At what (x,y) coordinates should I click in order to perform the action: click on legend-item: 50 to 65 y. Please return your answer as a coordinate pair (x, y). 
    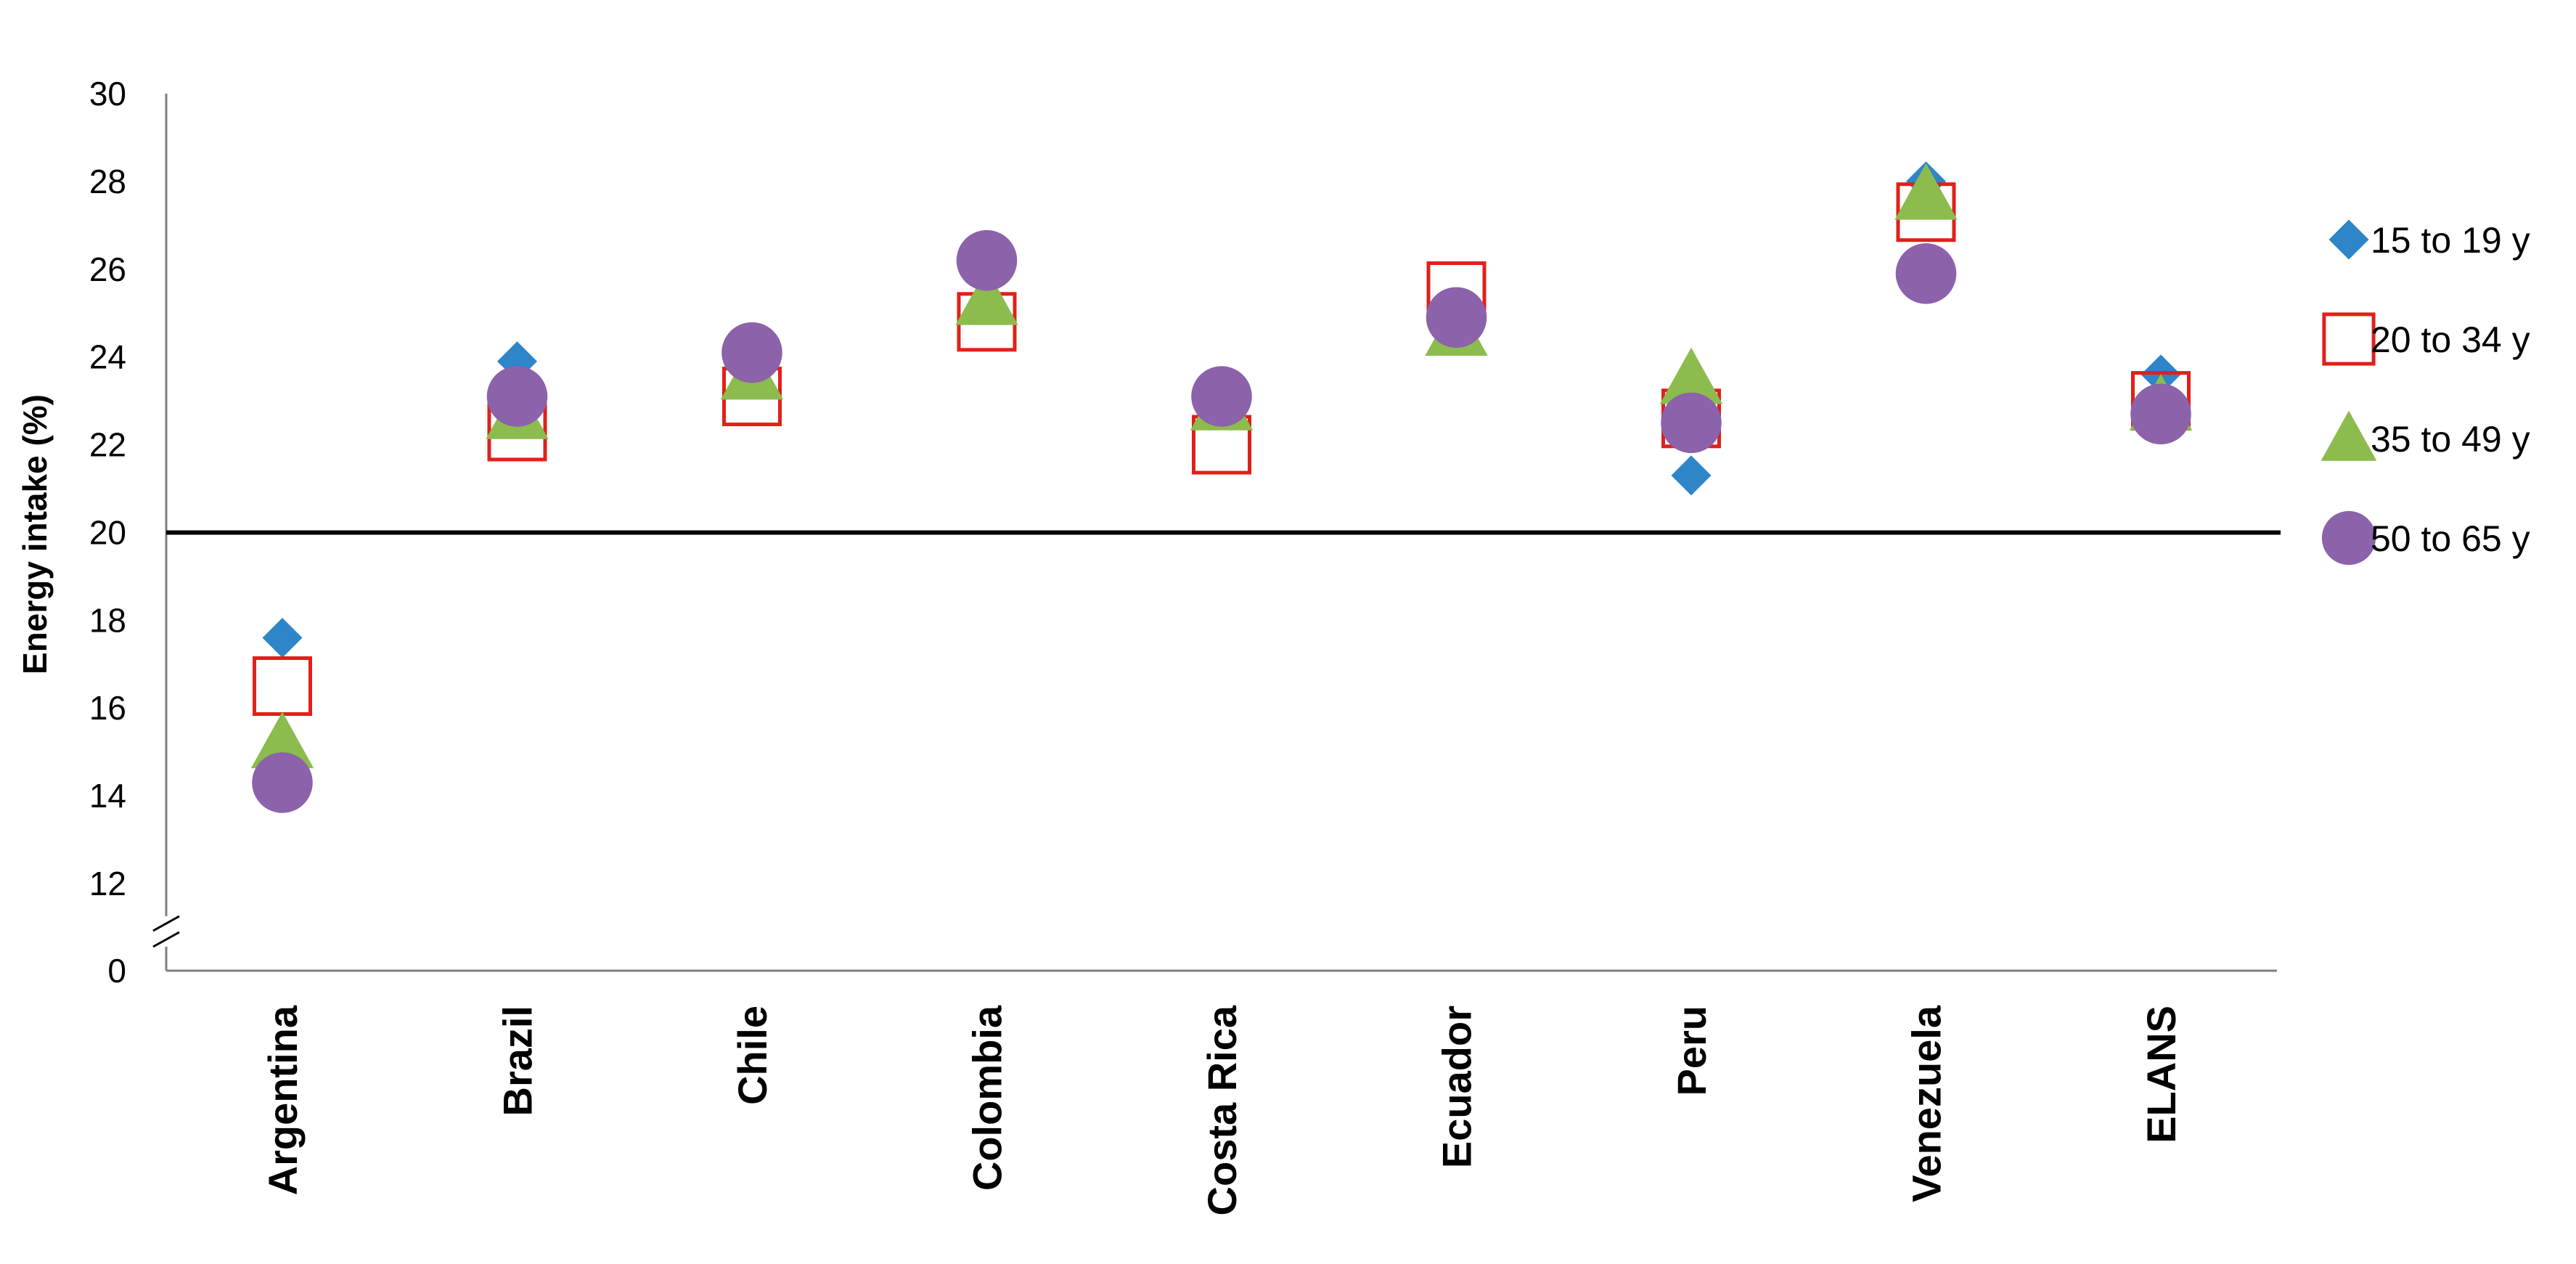
    Looking at the image, I should click on (2426, 538).